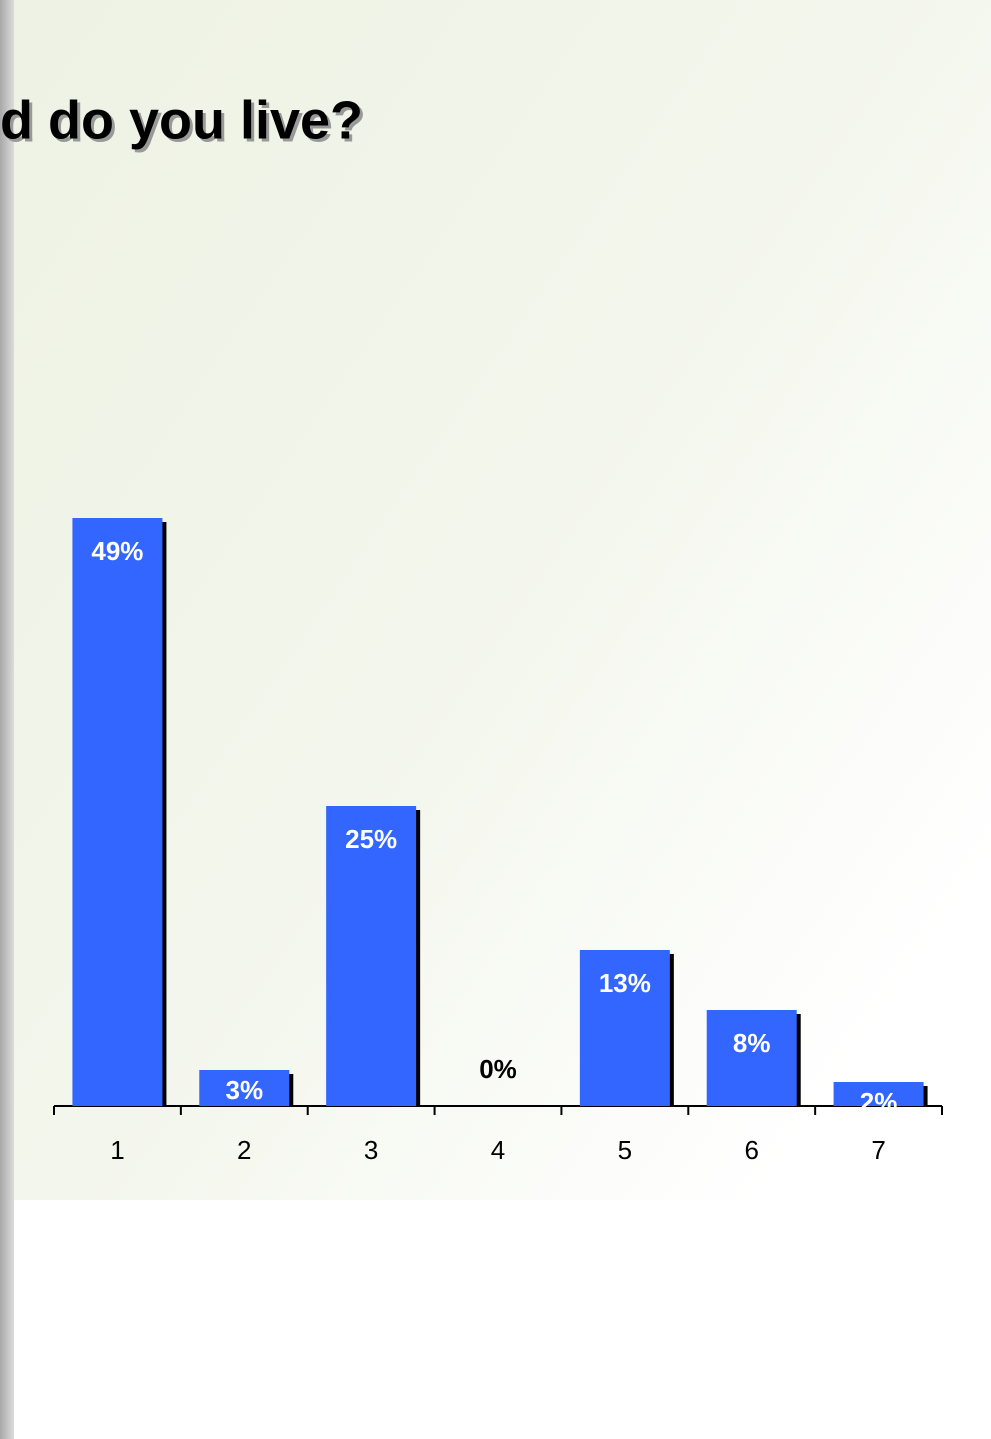 Image resolution: width=991 pixels, height=1439 pixels. Describe the element at coordinates (879, 1102) in the screenshot. I see `value-label: 2%` at that location.